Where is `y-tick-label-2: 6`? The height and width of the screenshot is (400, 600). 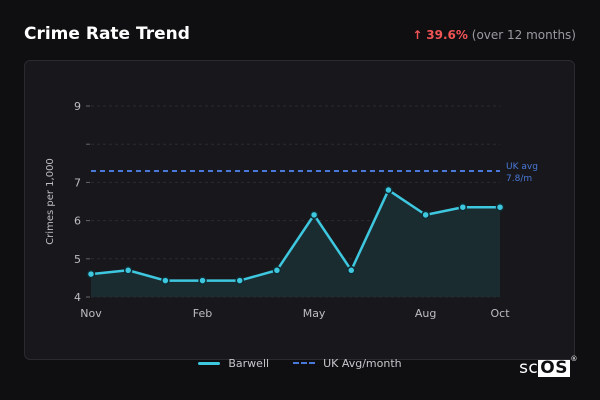
y-tick-label-2: 6 is located at coordinates (77, 221).